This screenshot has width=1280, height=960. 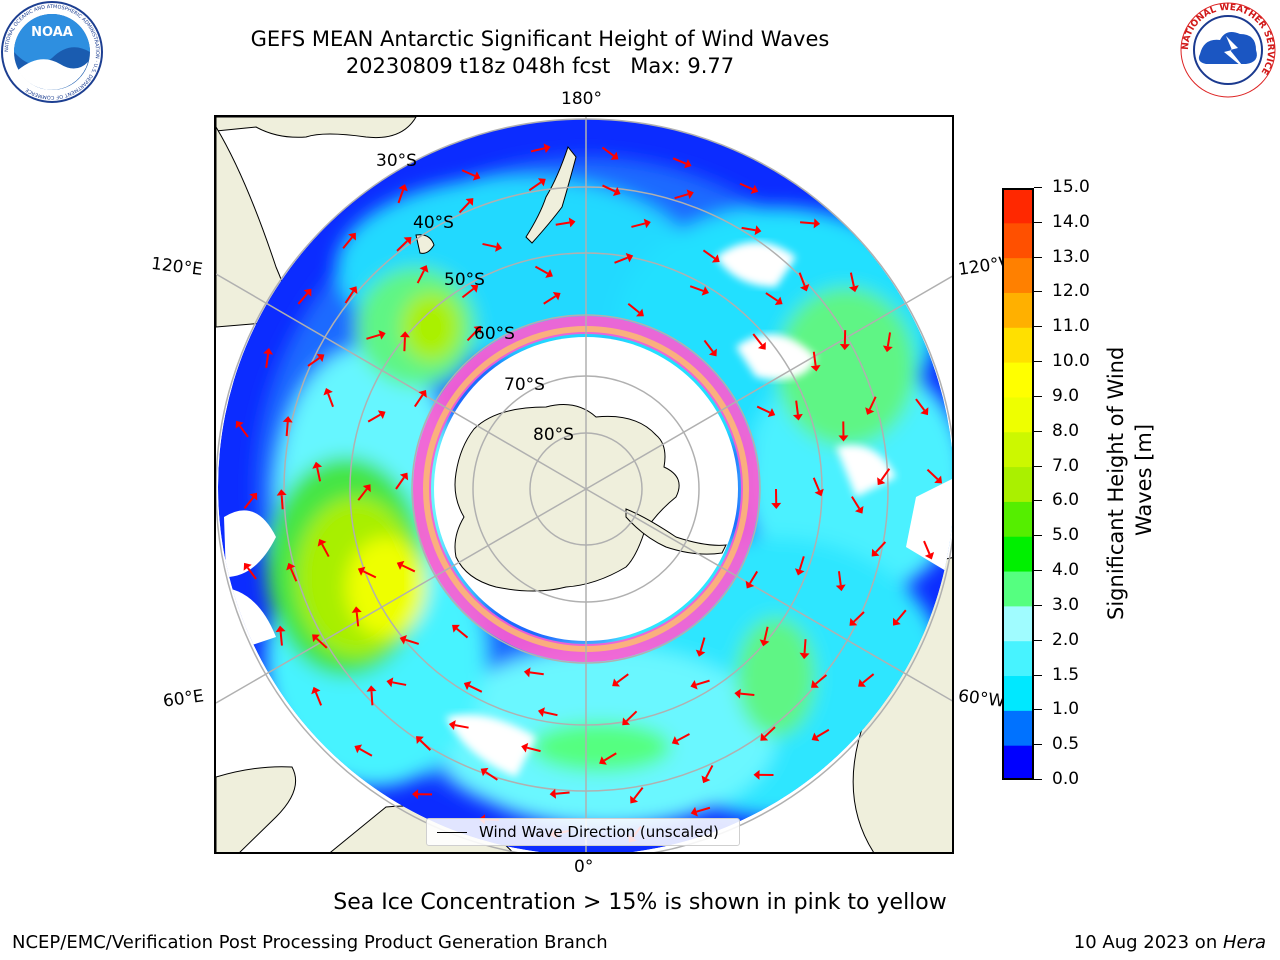 What do you see at coordinates (1066, 709) in the screenshot?
I see `colorbar-tick-label: 1.0` at bounding box center [1066, 709].